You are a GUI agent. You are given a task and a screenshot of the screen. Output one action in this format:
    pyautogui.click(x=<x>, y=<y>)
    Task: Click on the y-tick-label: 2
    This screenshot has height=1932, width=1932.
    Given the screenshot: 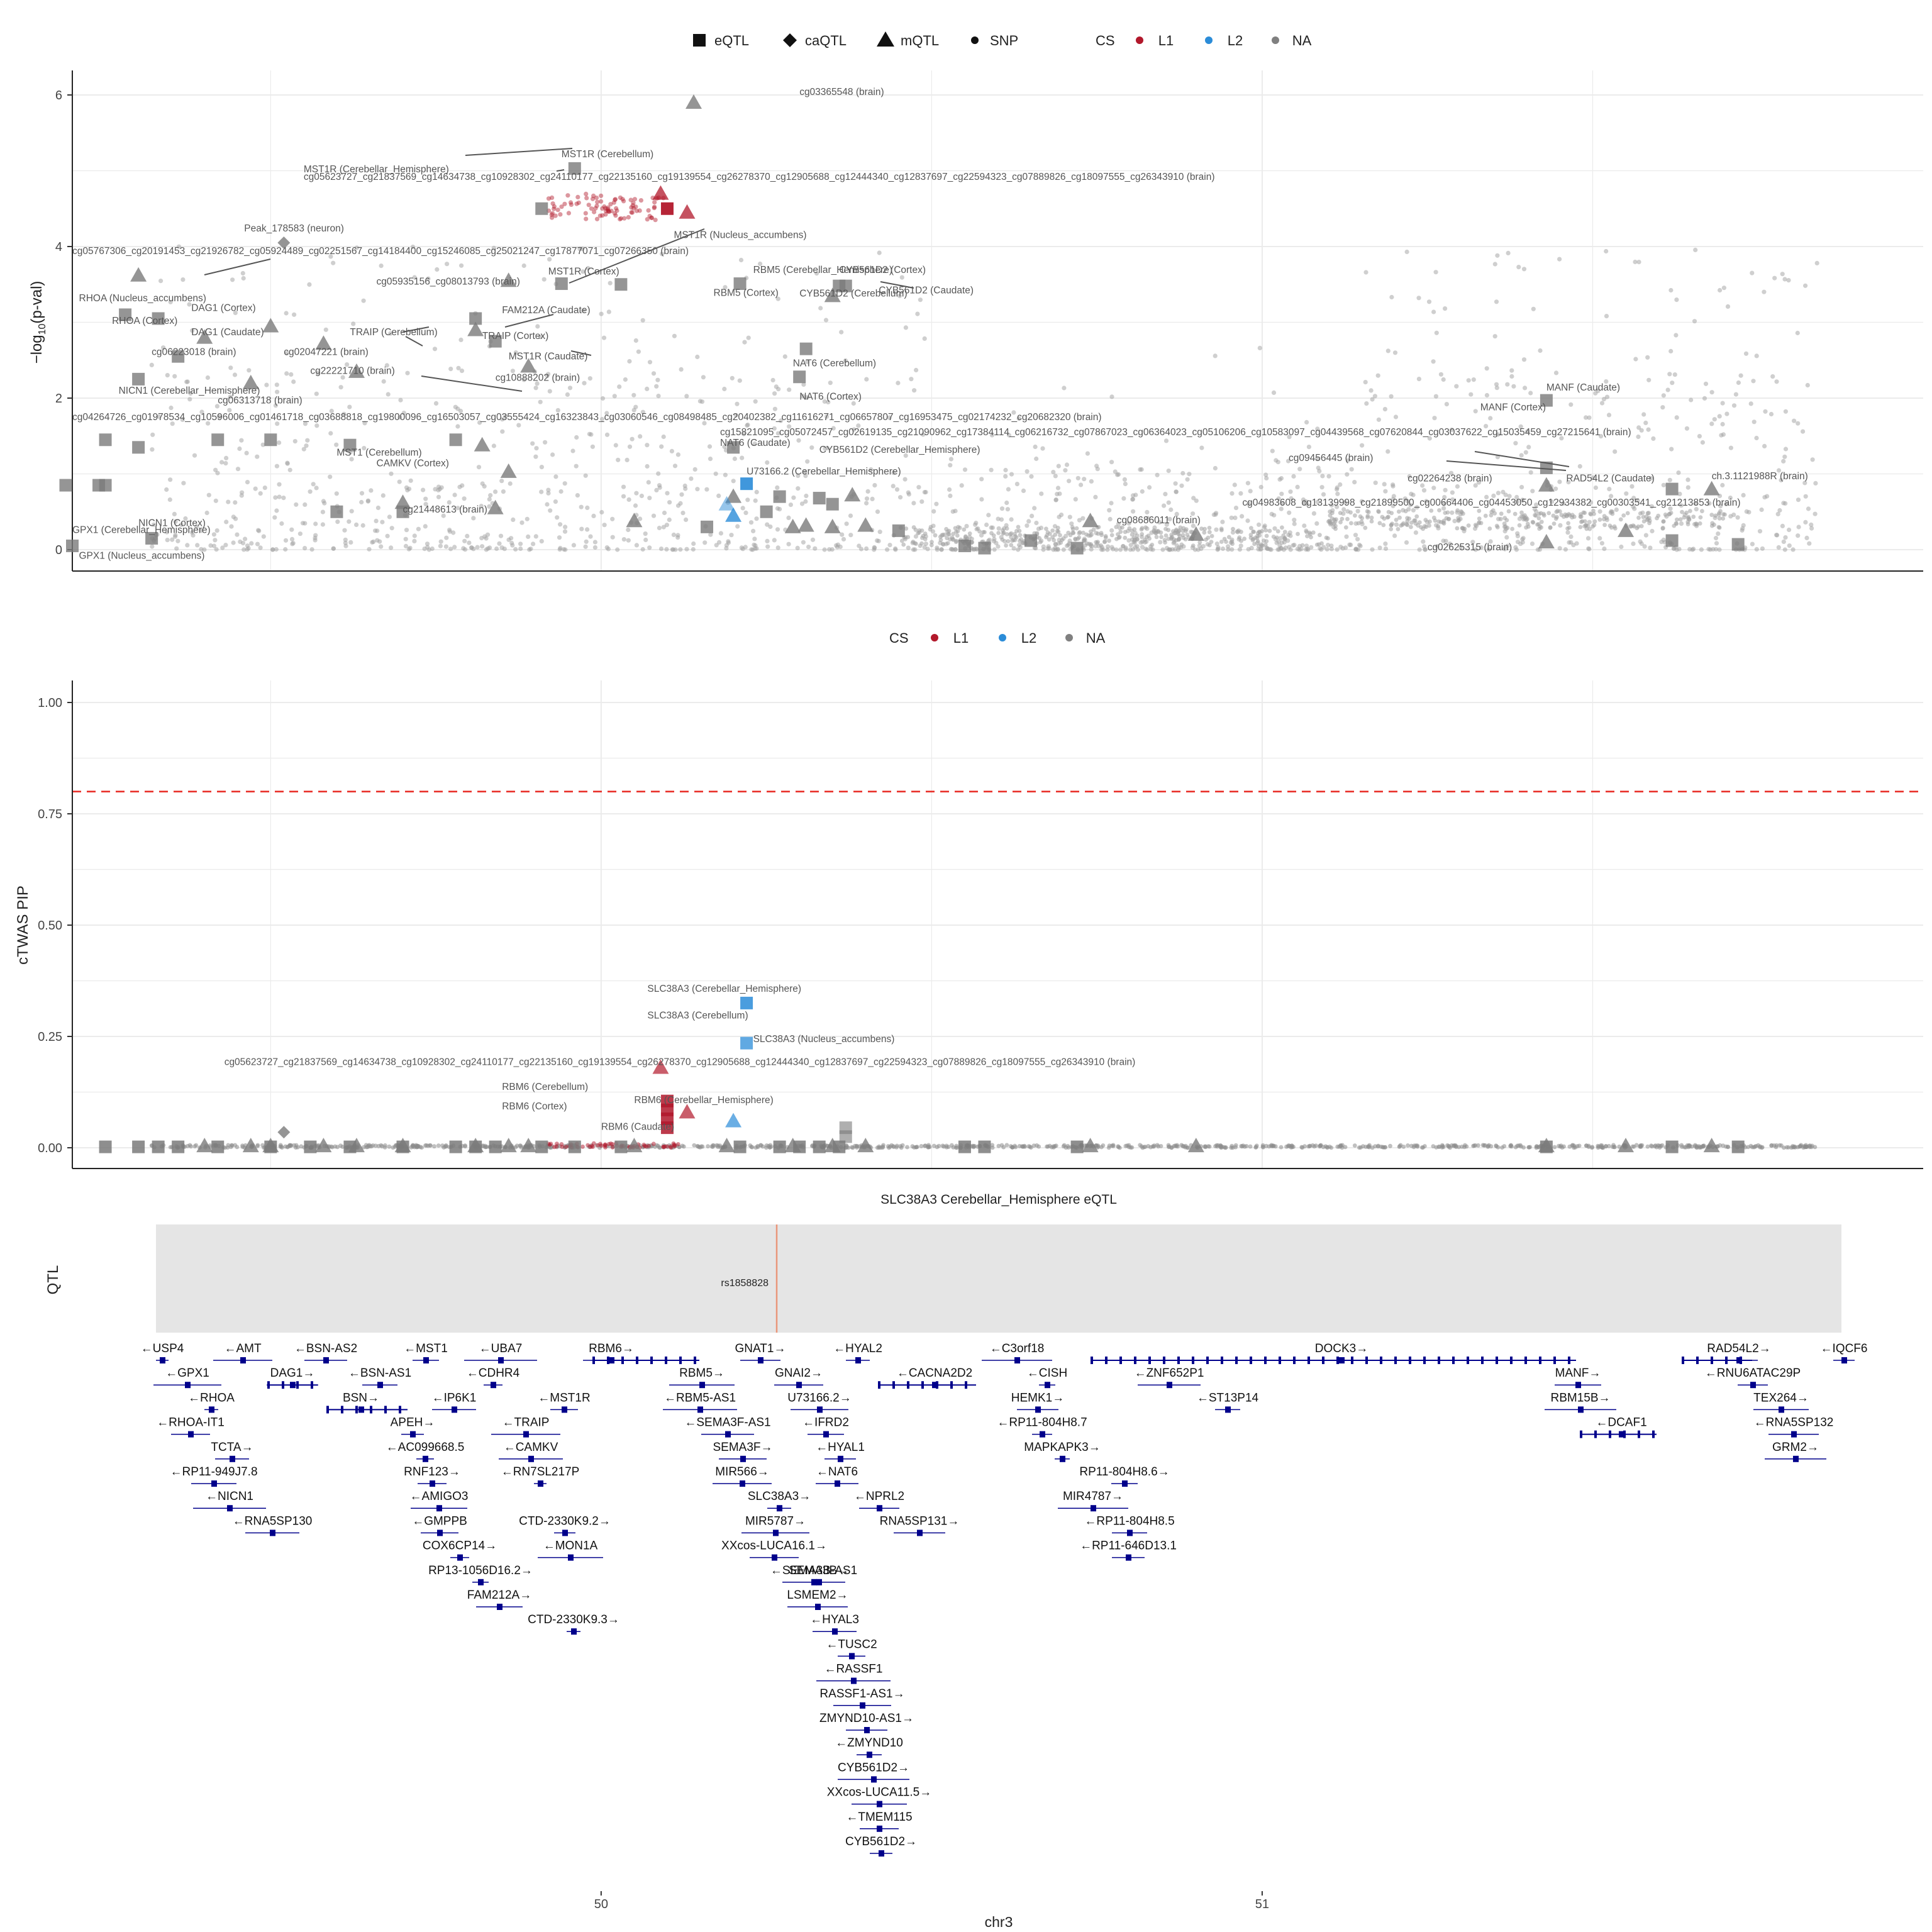 What is the action you would take?
    pyautogui.click(x=58, y=399)
    